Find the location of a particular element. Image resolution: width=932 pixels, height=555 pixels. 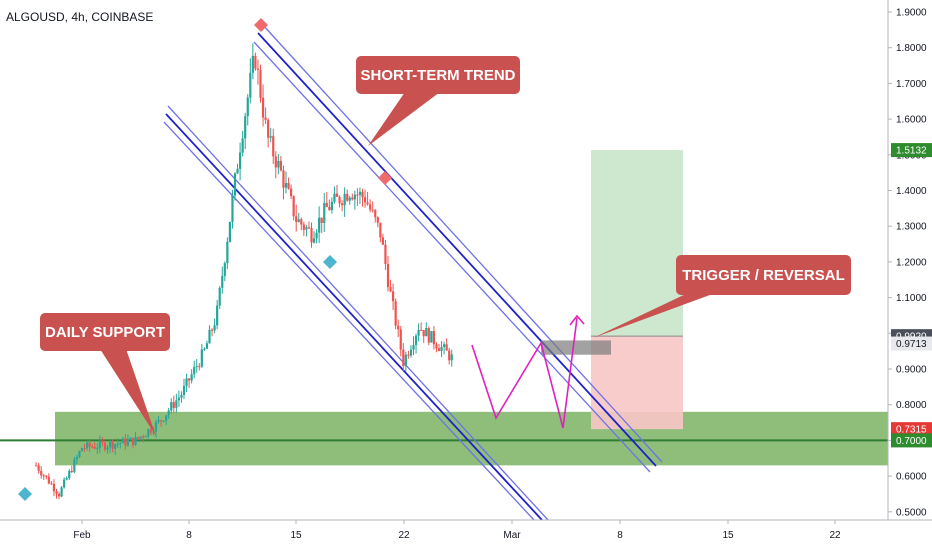

y-tick-label: 1.3000 is located at coordinates (911, 227).